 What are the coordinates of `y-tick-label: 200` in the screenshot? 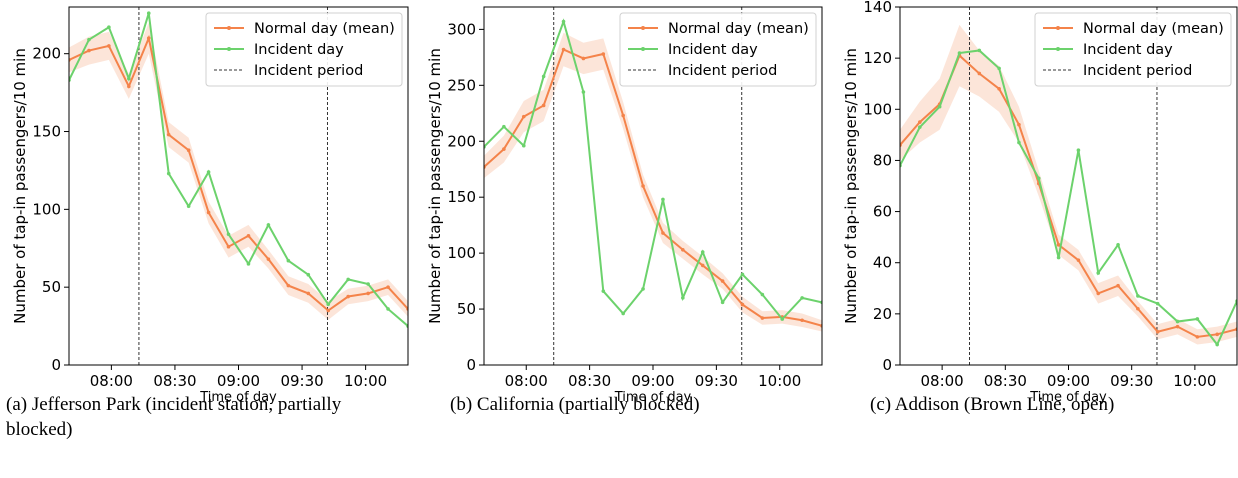 It's located at (461, 141).